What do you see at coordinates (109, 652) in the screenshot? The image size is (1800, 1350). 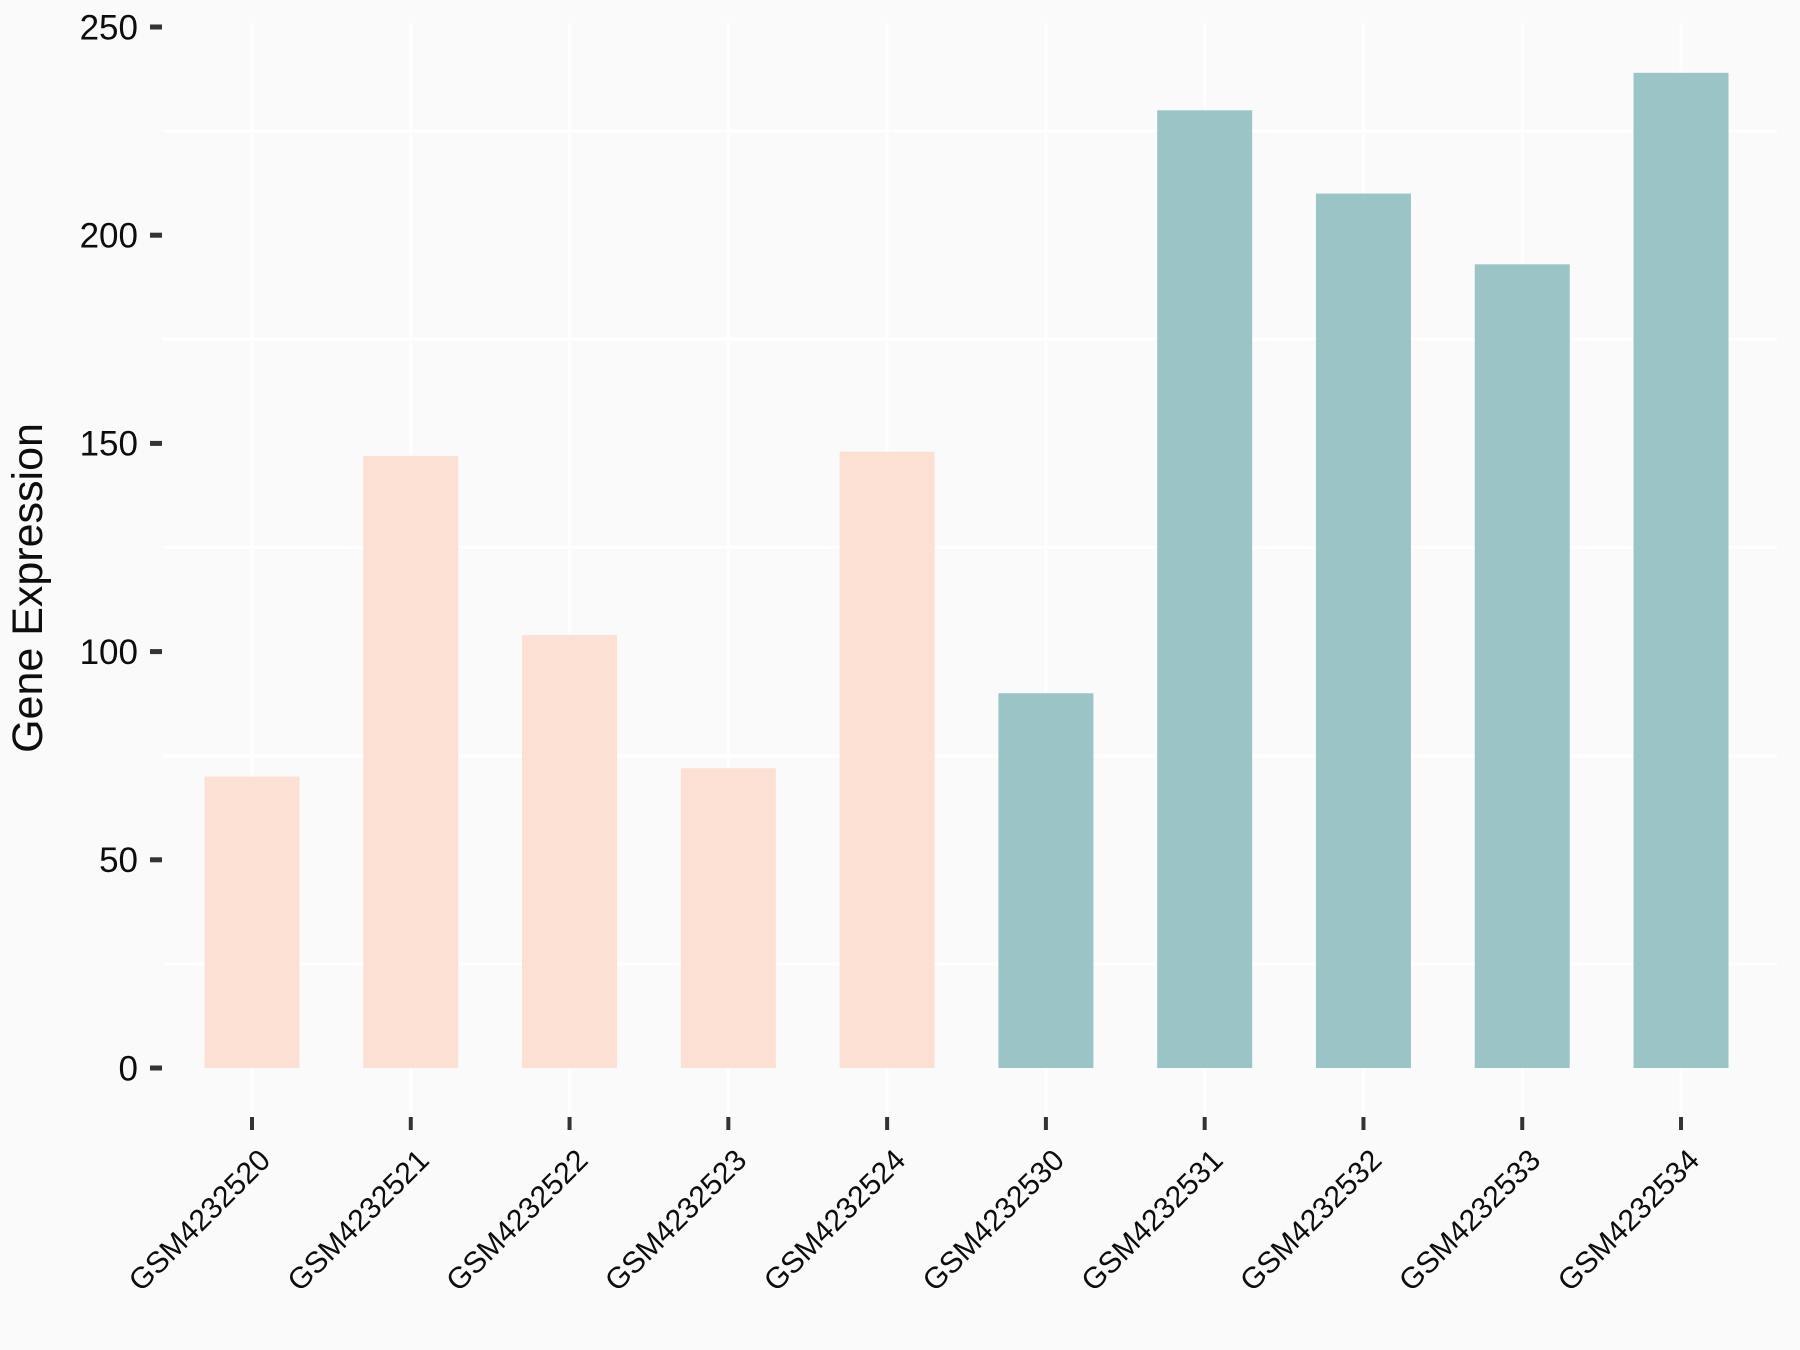 I see `y-axis-tick-label: 100` at bounding box center [109, 652].